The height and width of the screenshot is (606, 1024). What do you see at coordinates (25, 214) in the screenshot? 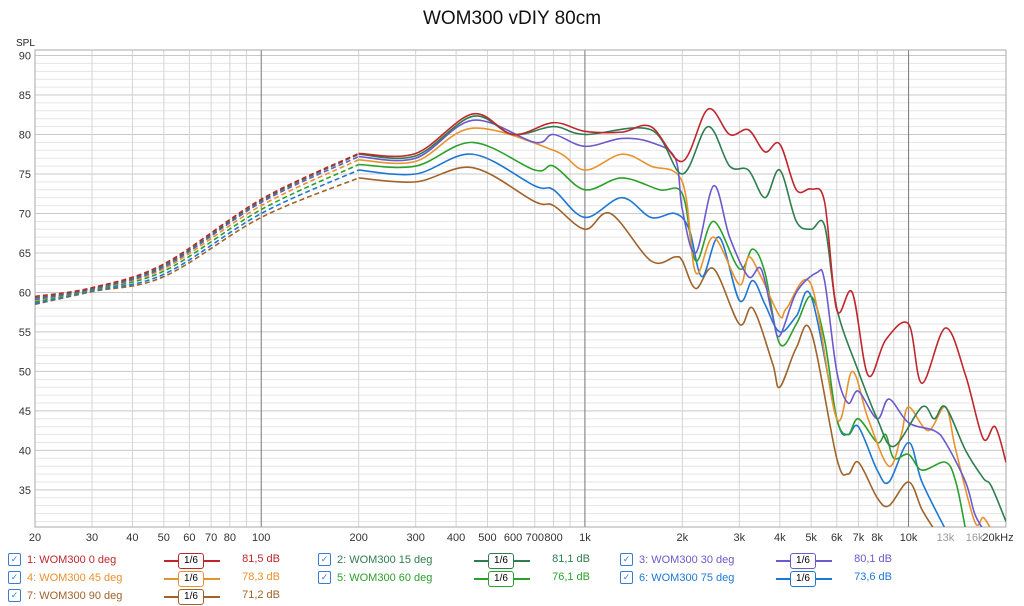
I see `y-tick-label: 70` at bounding box center [25, 214].